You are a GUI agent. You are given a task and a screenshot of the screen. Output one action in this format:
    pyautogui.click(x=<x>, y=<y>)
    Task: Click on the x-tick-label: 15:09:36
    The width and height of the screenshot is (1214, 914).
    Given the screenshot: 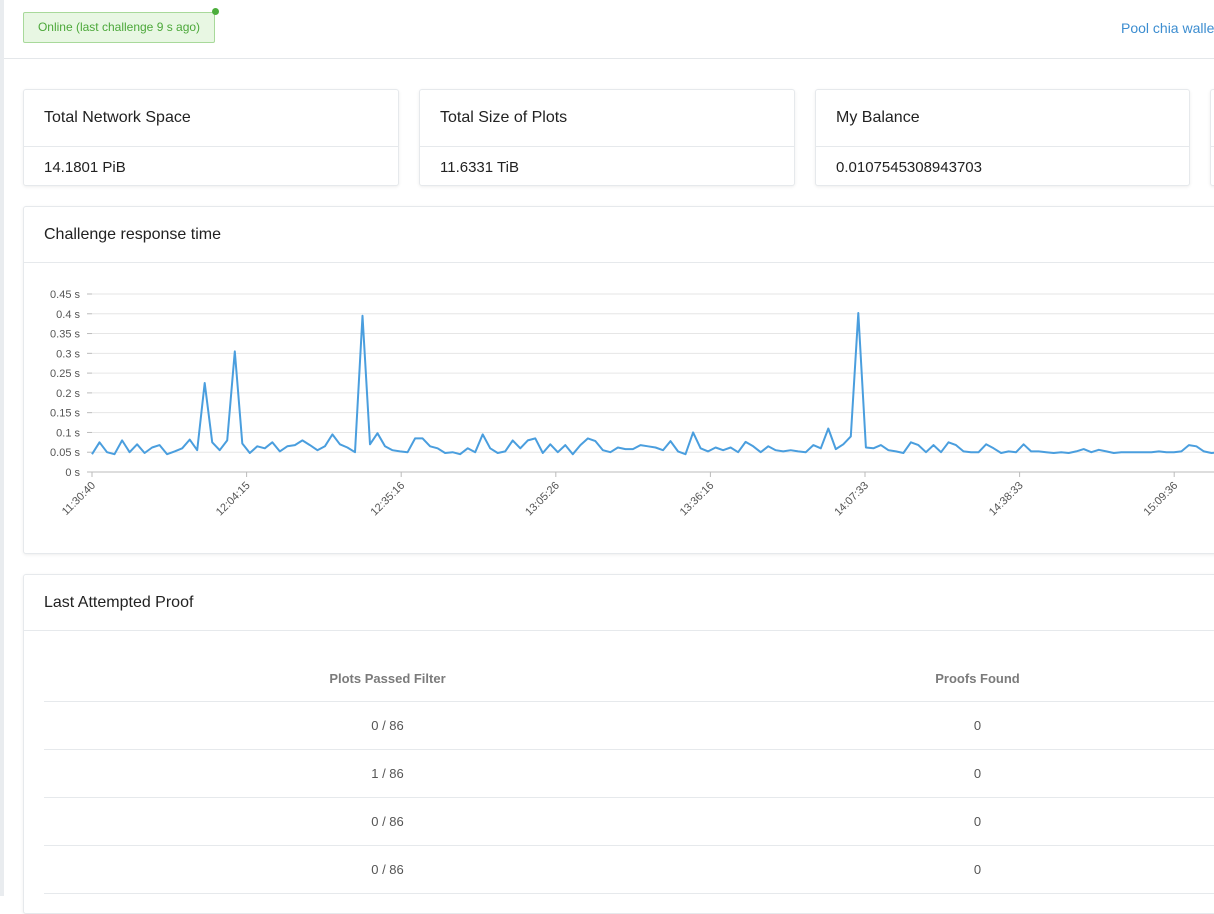 What is the action you would take?
    pyautogui.click(x=1161, y=499)
    